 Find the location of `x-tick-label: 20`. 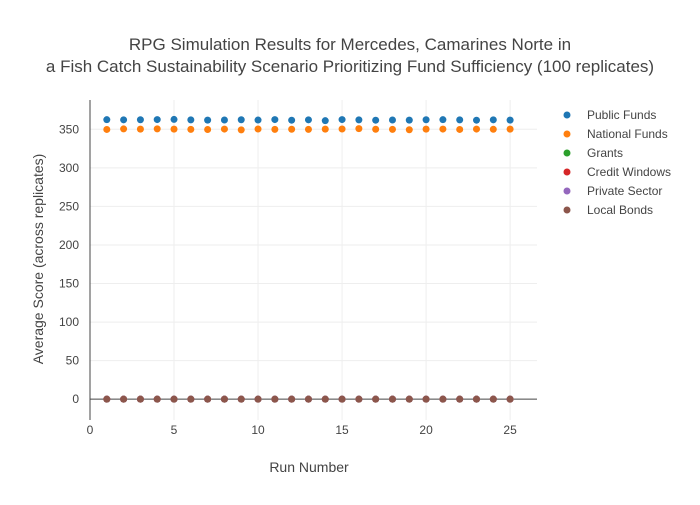

x-tick-label: 20 is located at coordinates (426, 430).